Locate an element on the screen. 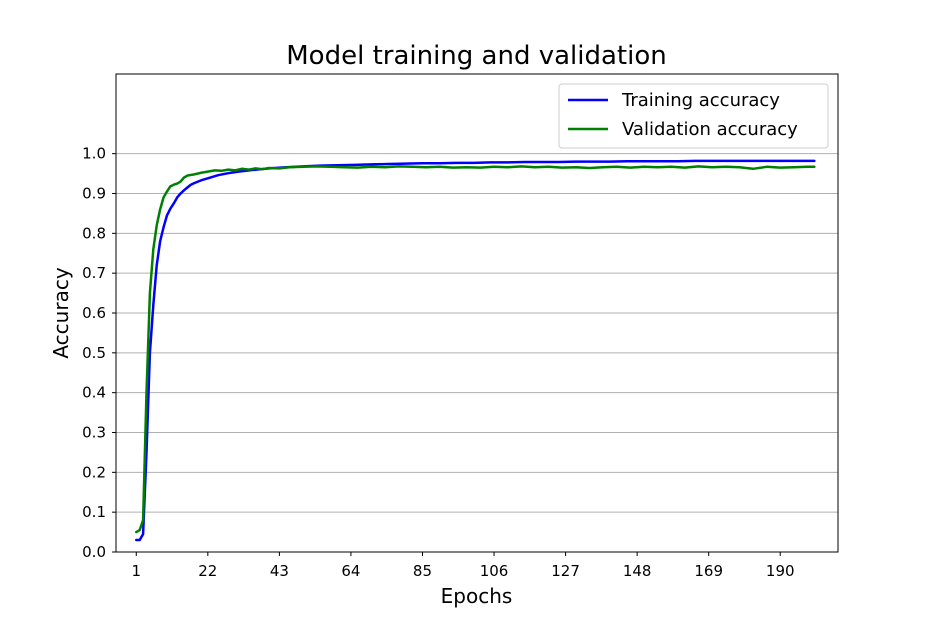 Image resolution: width=931 pixels, height=620 pixels. x-tick-label-7: 148 is located at coordinates (637, 571).